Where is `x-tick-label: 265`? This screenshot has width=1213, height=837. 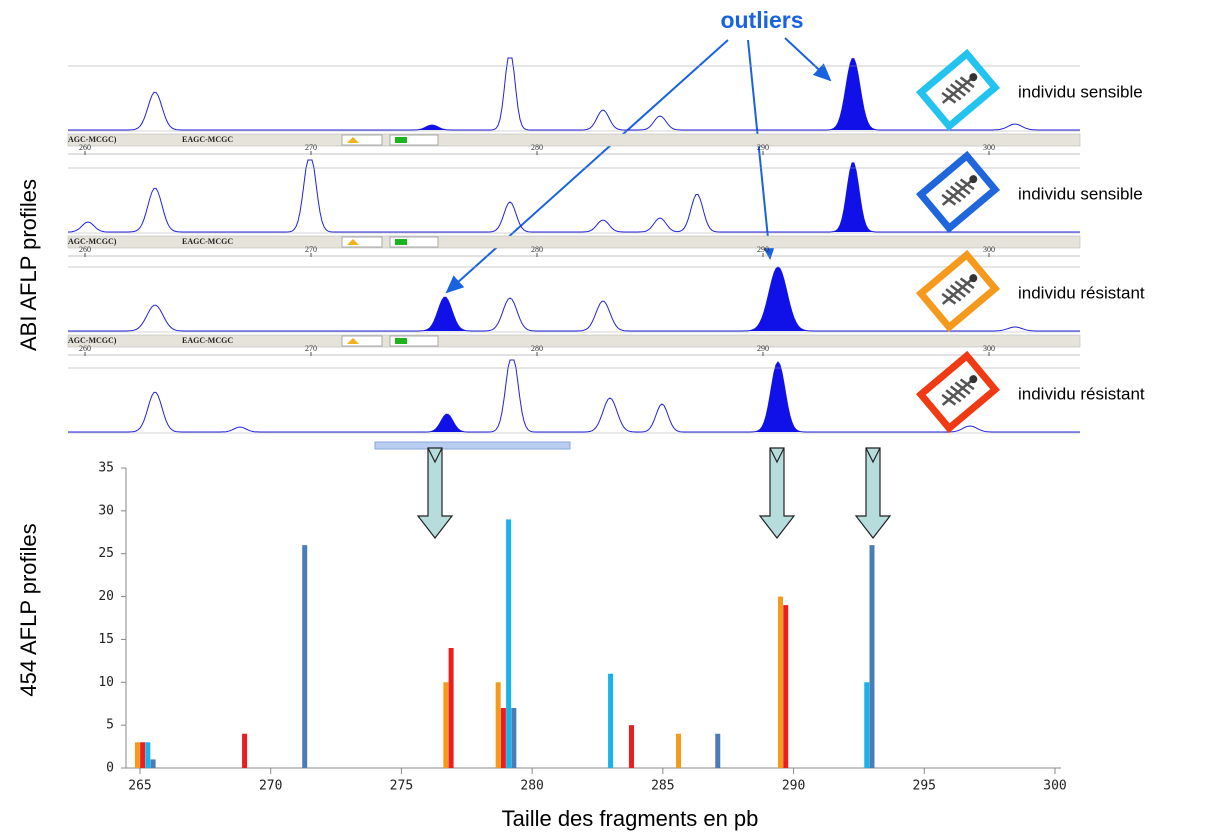
x-tick-label: 265 is located at coordinates (139, 786).